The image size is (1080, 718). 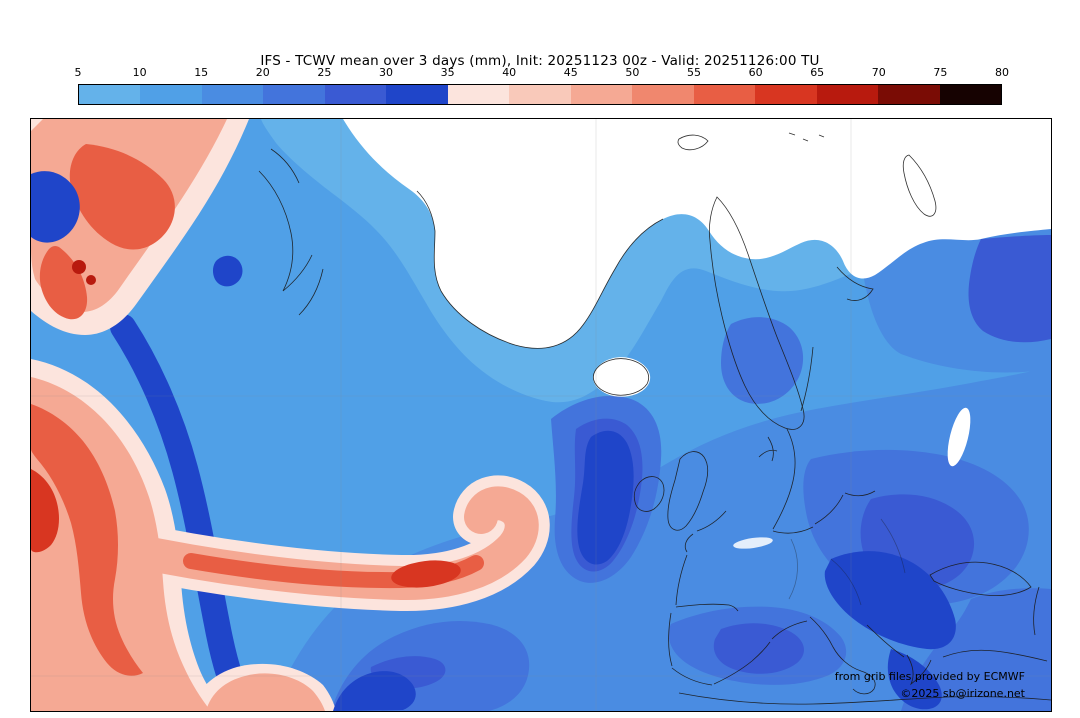 What do you see at coordinates (959, 437) in the screenshot?
I see `mountain-dry-sliver` at bounding box center [959, 437].